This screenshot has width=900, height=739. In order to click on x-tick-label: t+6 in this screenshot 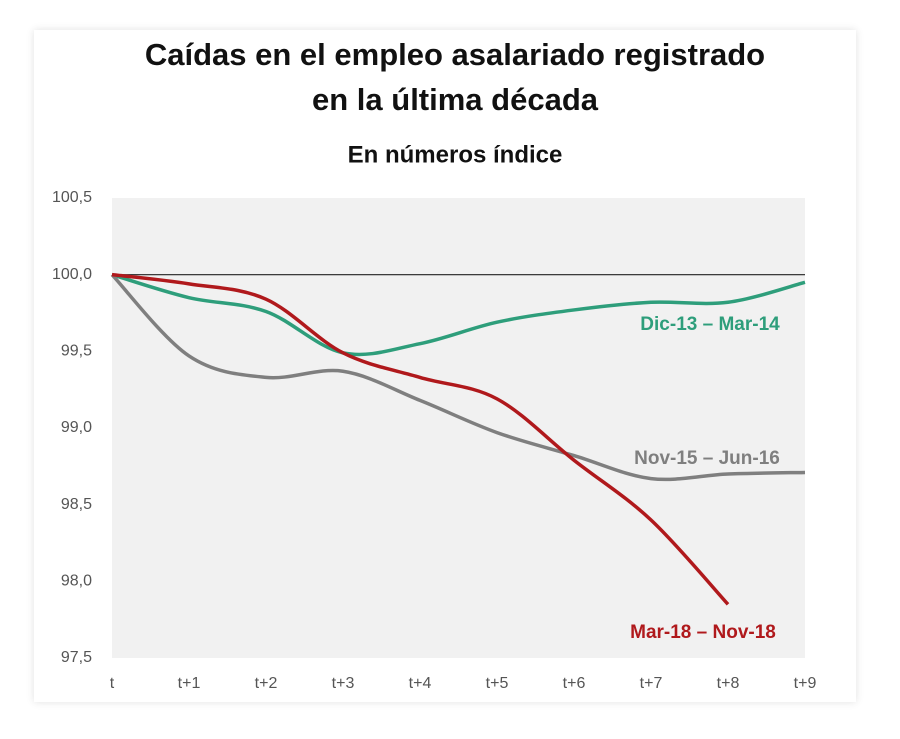, I will do `click(574, 683)`.